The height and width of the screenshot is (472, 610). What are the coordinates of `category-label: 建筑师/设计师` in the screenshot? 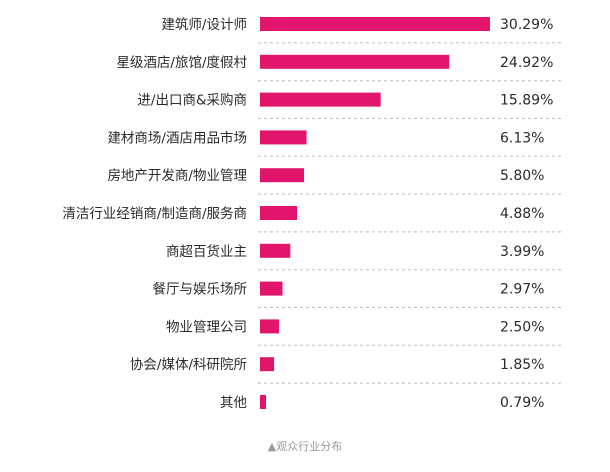 It's located at (204, 25).